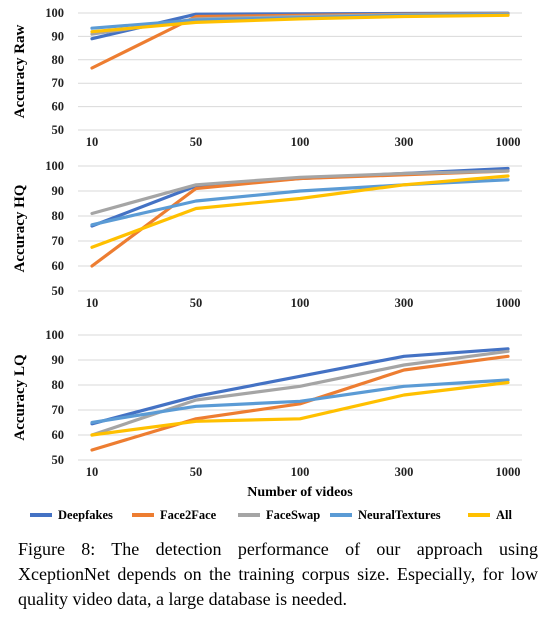  Describe the element at coordinates (20, 397) in the screenshot. I see `y-axis-title: Accuracy LQ` at that location.